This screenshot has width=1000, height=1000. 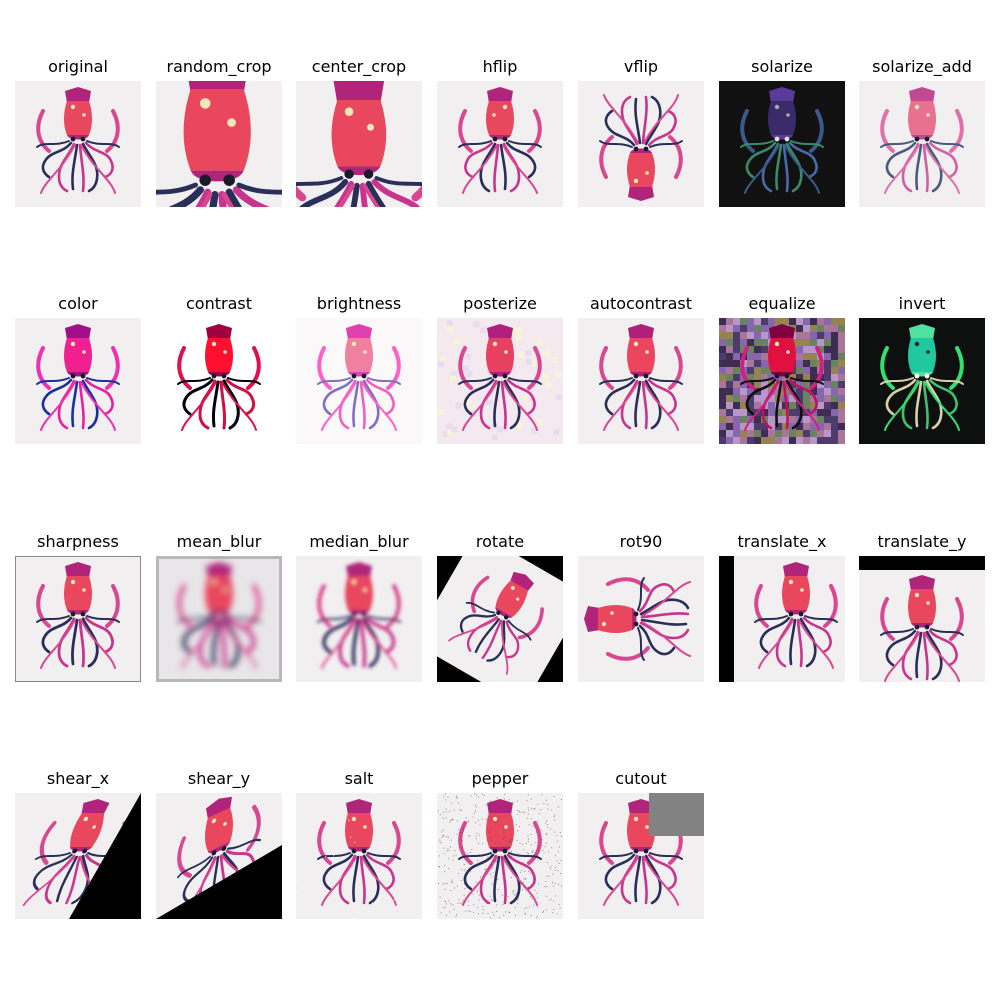 I want to click on squid-pepper-image, so click(x=500, y=856).